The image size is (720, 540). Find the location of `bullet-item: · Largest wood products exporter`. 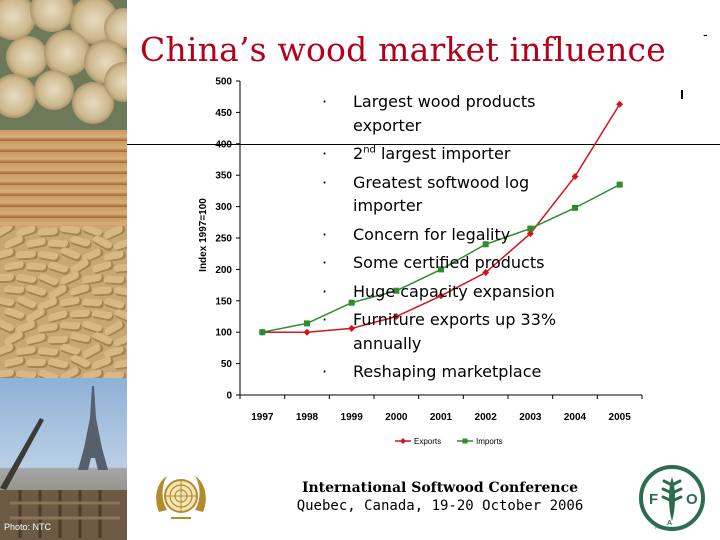

bullet-item: · Largest wood products exporter is located at coordinates (462, 113).